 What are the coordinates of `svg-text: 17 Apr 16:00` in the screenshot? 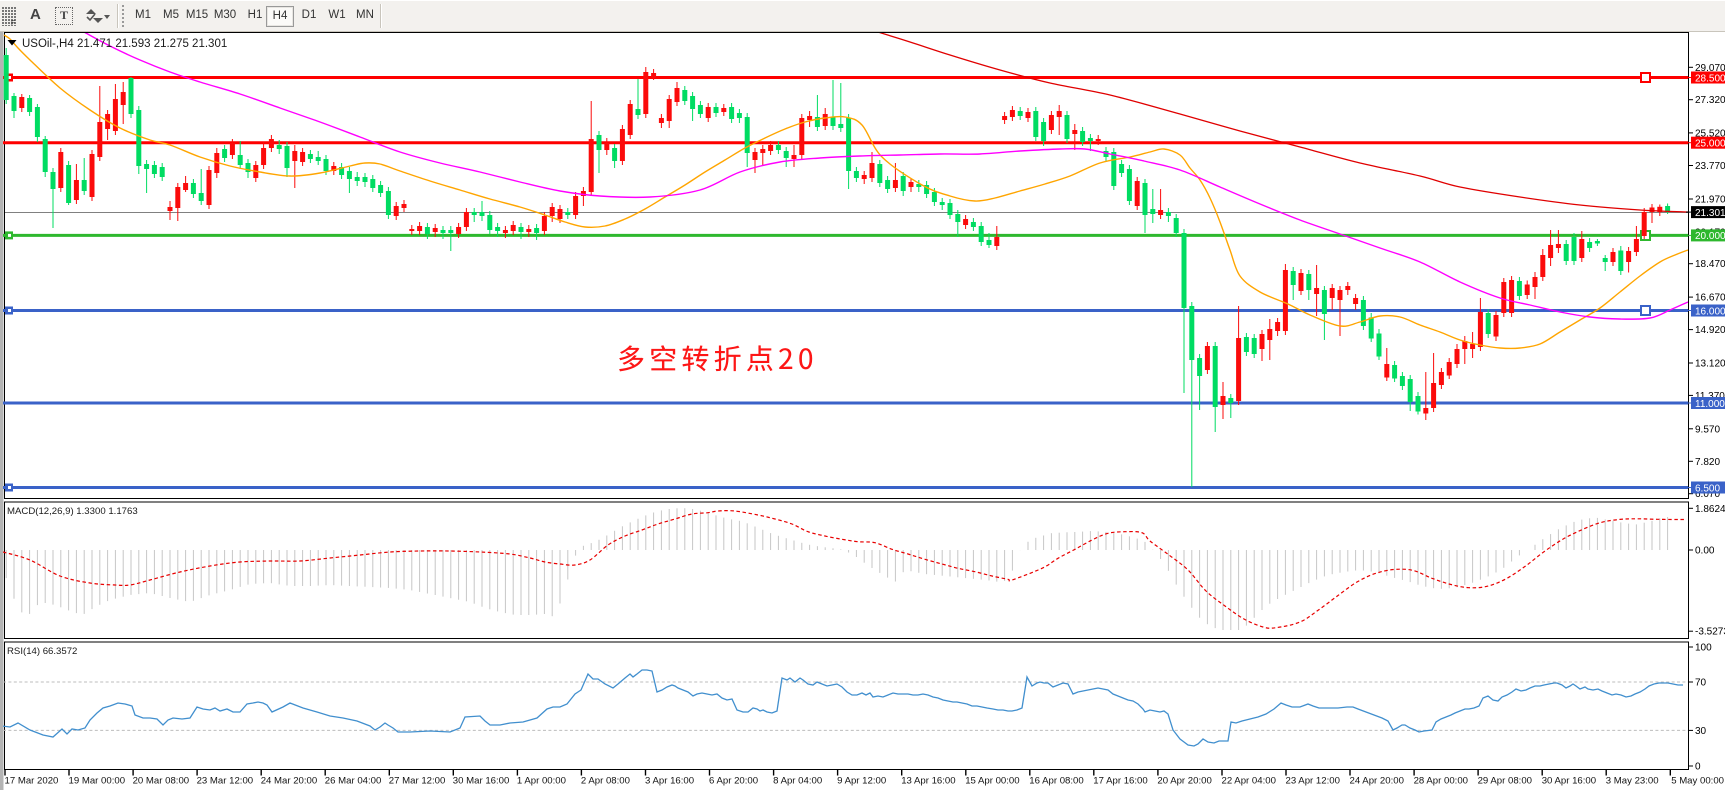 It's located at (1120, 781).